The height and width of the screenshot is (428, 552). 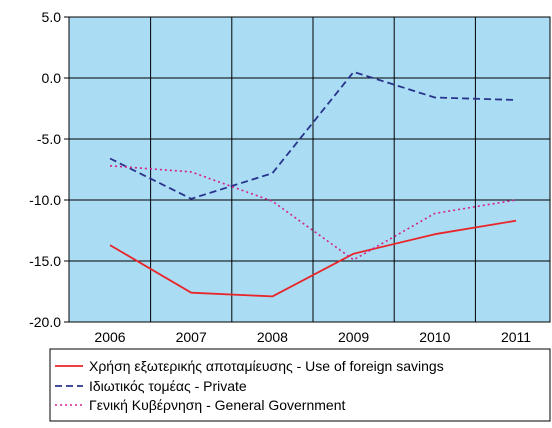 I want to click on y-tick-label: 5.0, so click(x=52, y=17).